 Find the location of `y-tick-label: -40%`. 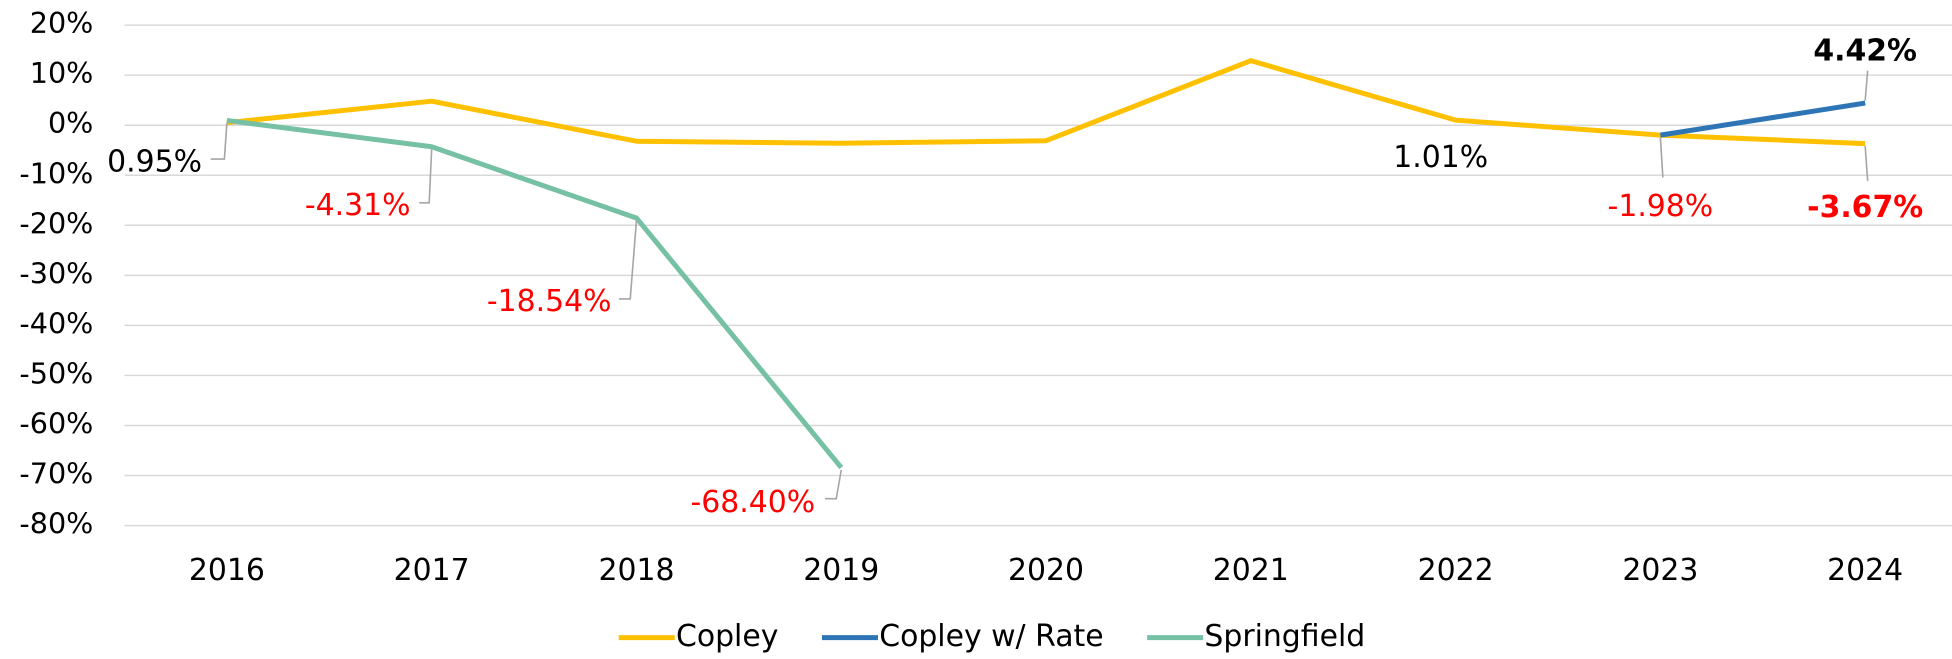

y-tick-label: -40% is located at coordinates (56, 323).